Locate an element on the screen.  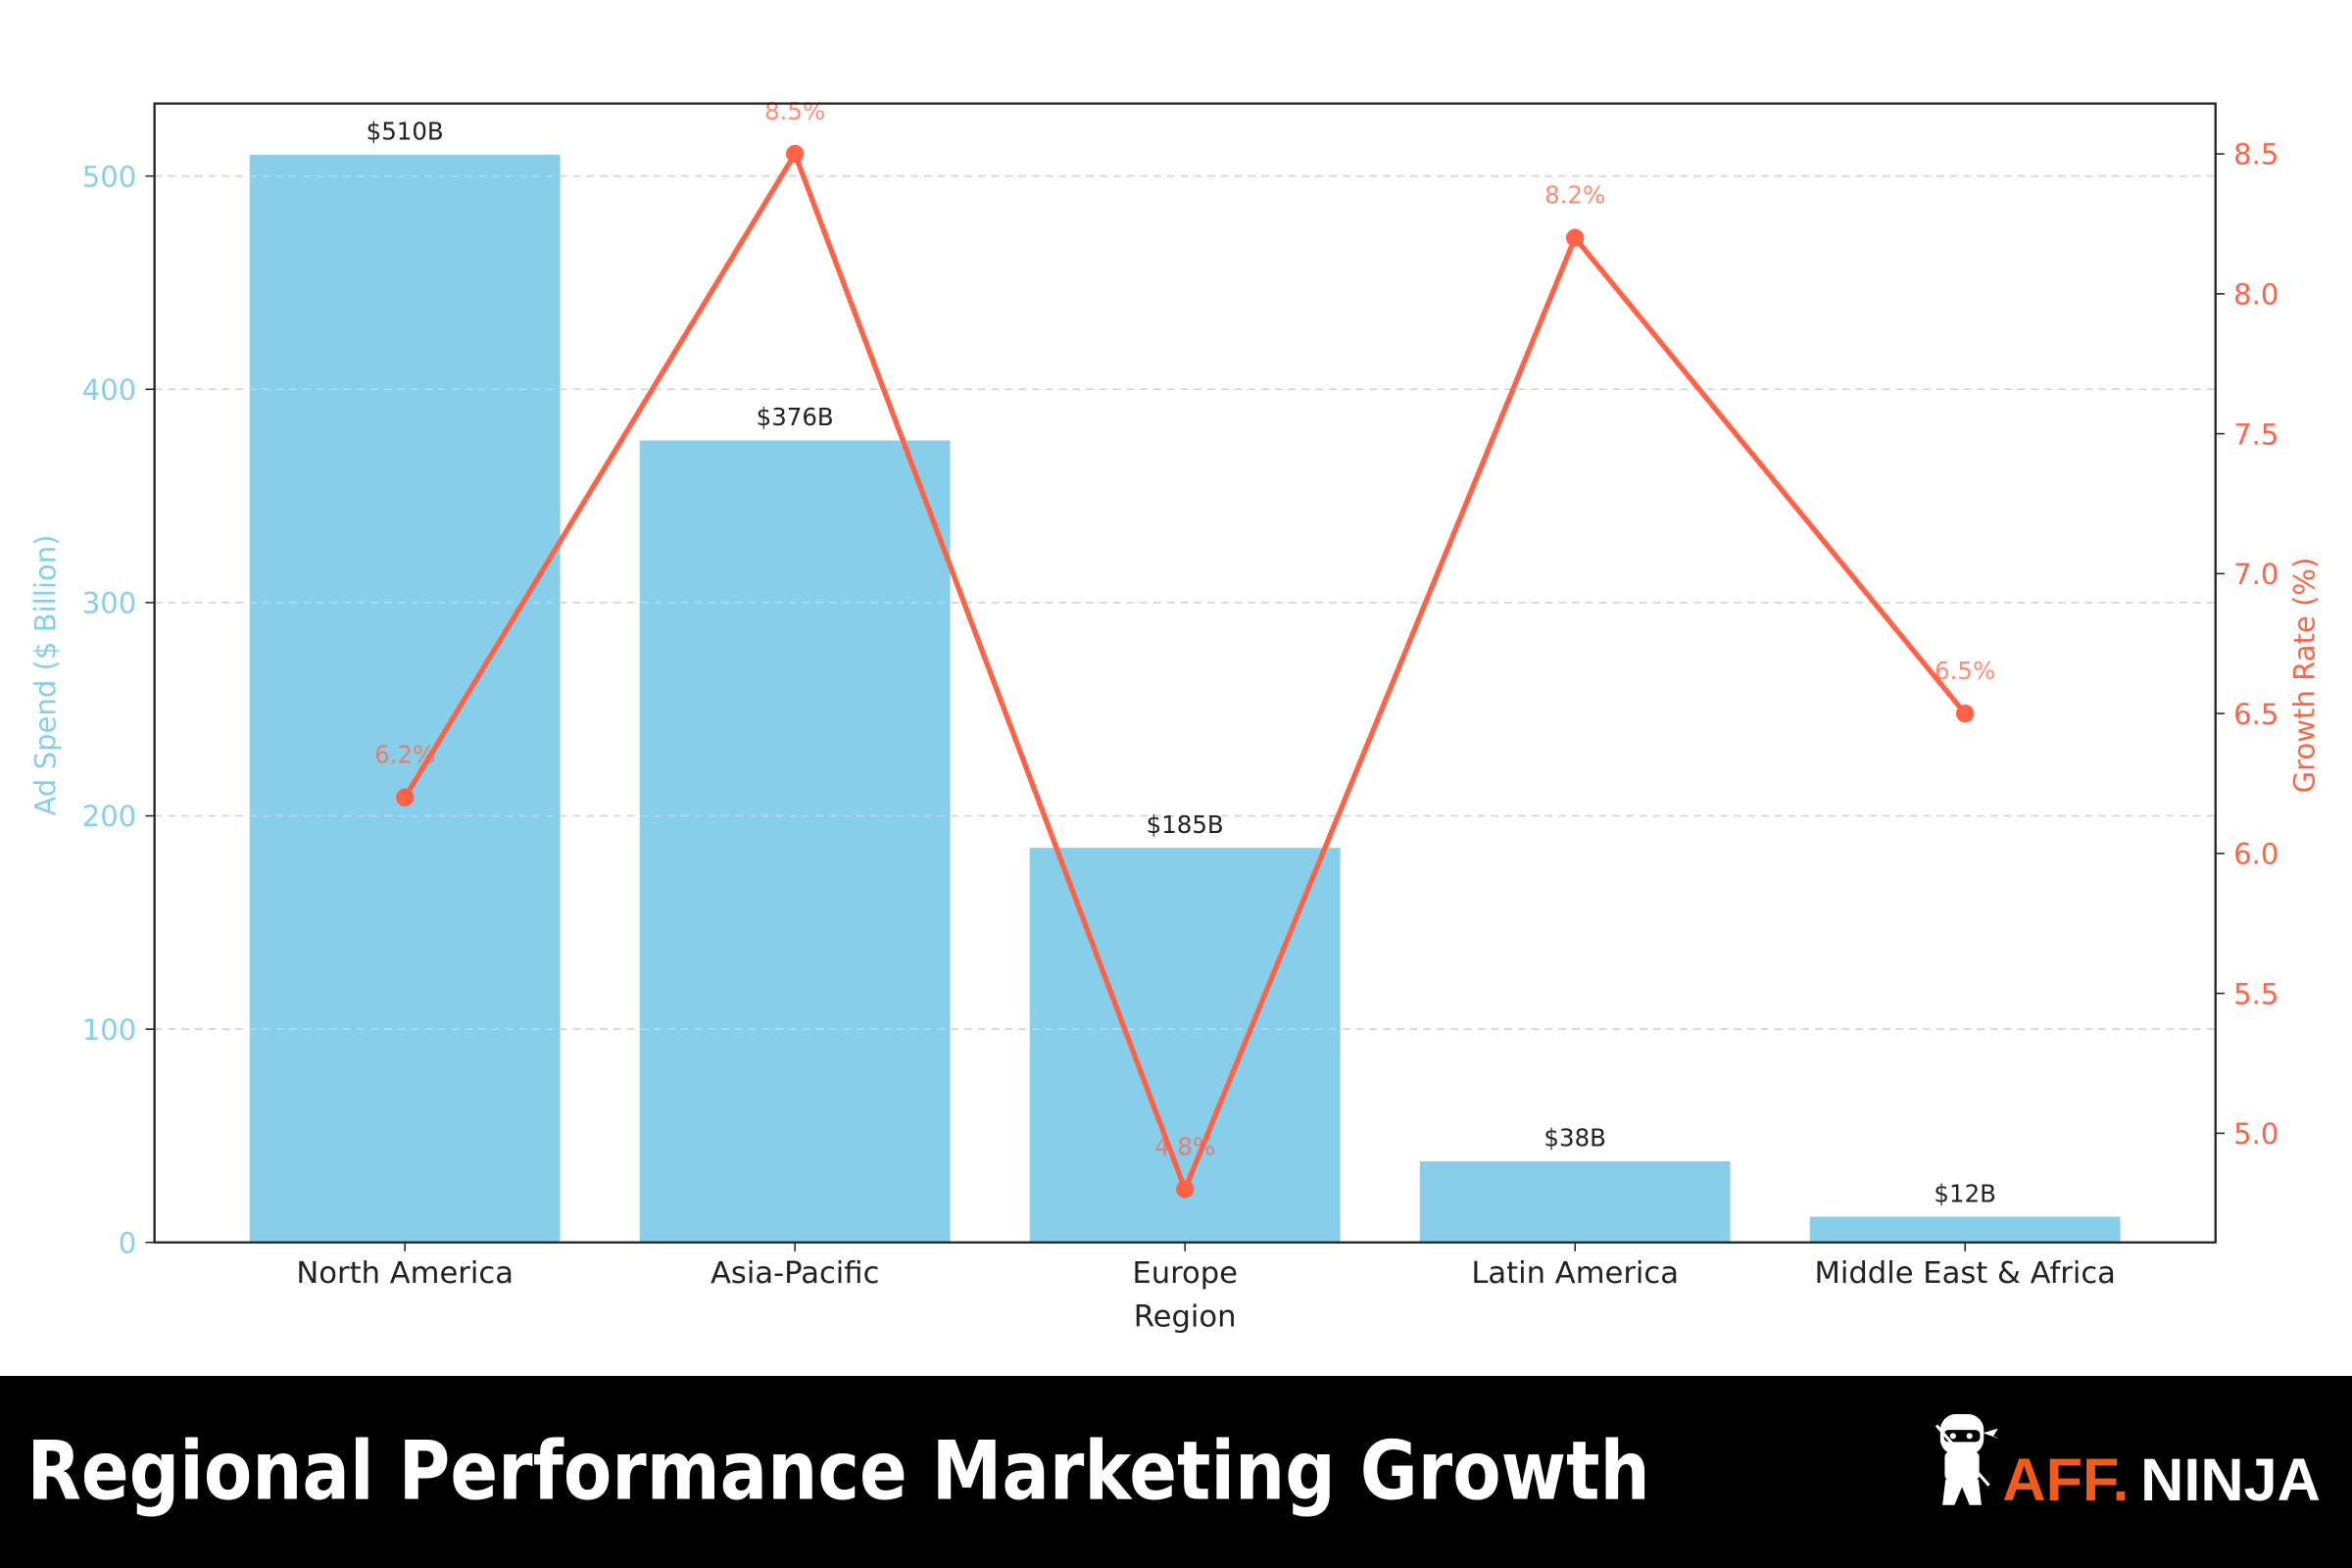
x-tick-label: Europe is located at coordinates (1185, 1273).